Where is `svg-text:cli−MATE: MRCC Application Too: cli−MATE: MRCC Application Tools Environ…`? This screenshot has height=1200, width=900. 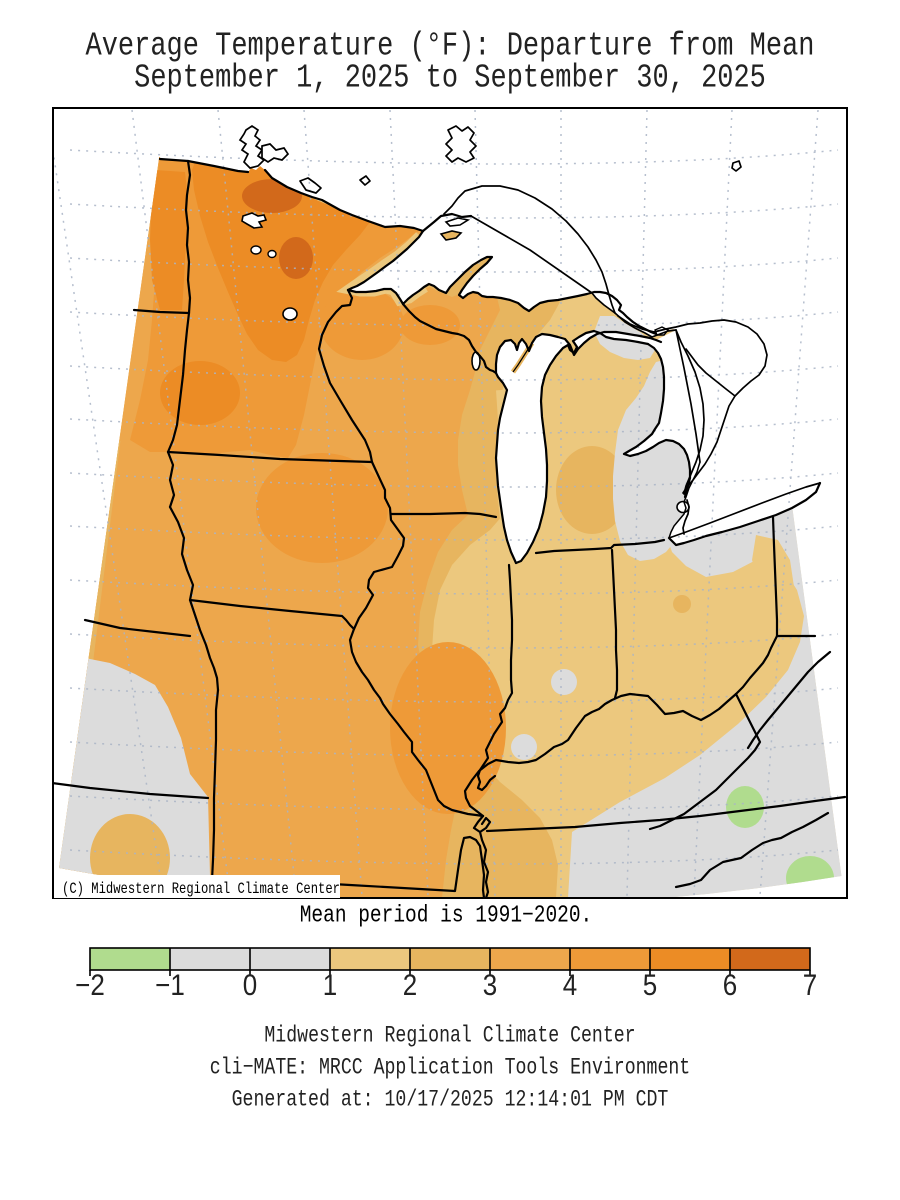
svg-text:cli−MATE: MRCC Application Too: cli−MATE: MRCC Application Tools Environ… is located at coordinates (450, 1068).